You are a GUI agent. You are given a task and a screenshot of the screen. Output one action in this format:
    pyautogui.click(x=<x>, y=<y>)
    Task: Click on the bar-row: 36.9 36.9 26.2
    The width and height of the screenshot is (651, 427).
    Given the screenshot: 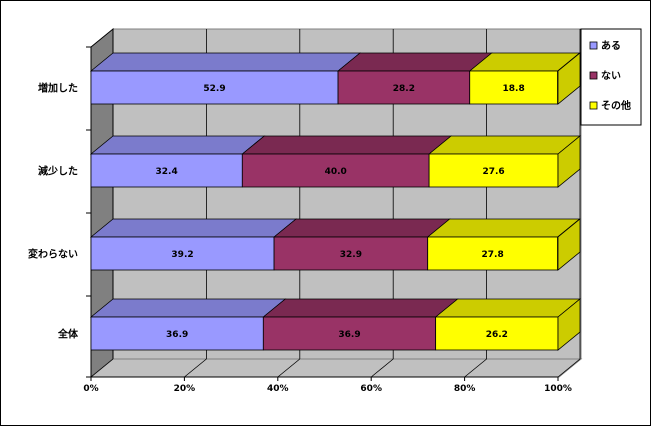 What is the action you would take?
    pyautogui.click(x=335, y=324)
    